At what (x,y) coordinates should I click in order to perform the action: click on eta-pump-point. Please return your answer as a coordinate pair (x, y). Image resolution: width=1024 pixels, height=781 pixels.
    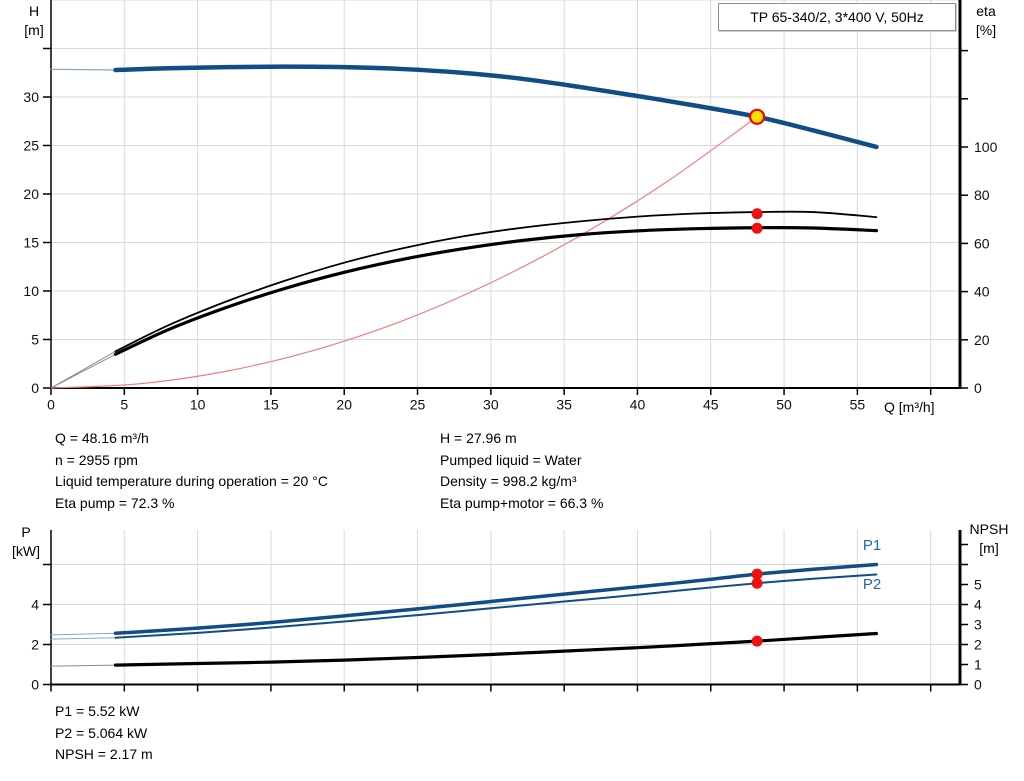
    Looking at the image, I should click on (757, 214).